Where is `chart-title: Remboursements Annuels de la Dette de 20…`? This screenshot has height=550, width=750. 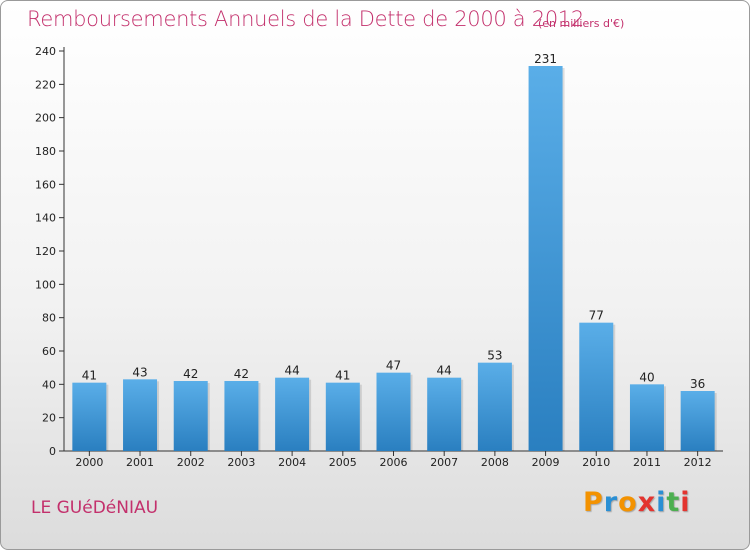 chart-title: Remboursements Annuels de la Dette de 20… is located at coordinates (305, 19).